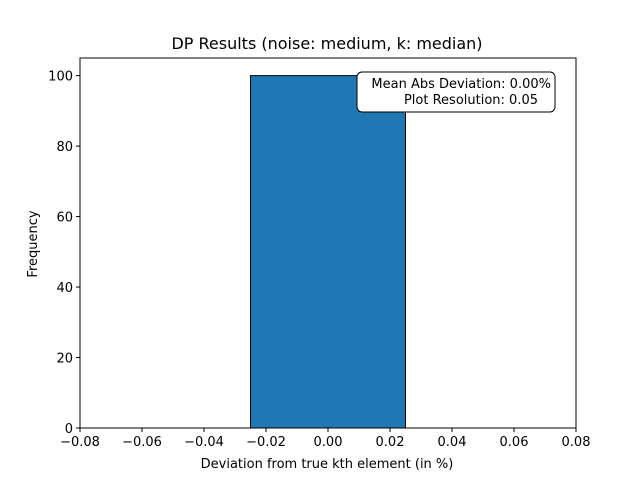  I want to click on x-tick-label: 0.06, so click(514, 442).